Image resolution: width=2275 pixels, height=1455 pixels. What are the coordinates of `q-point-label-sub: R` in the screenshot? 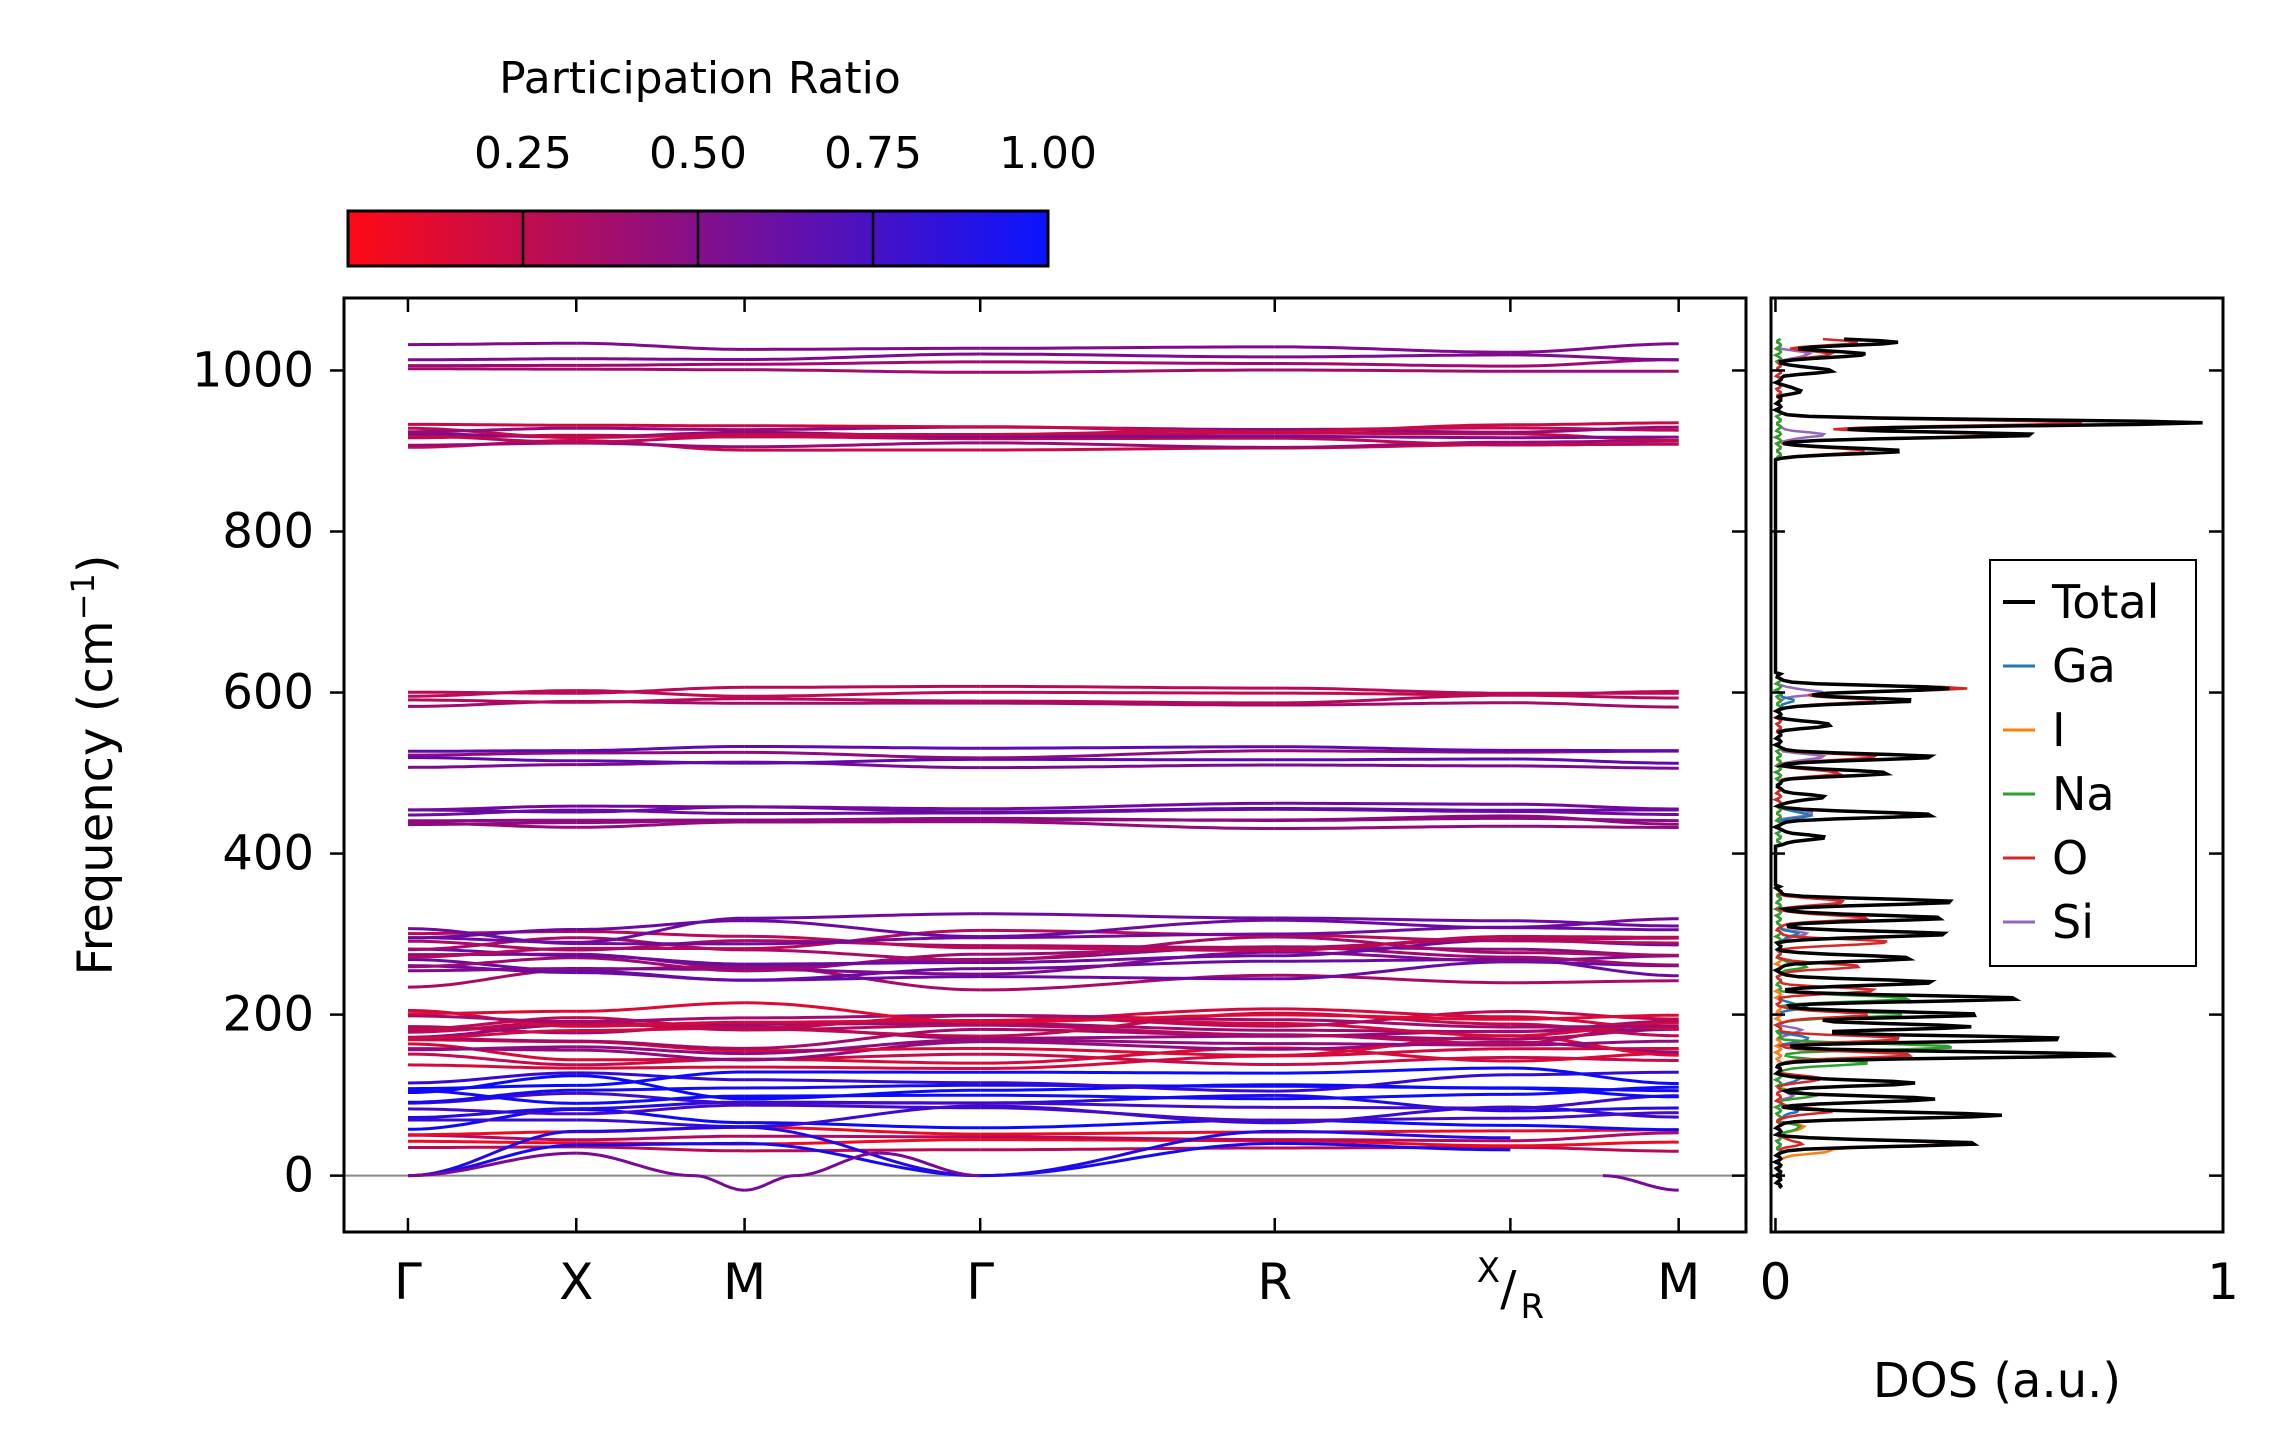 It's located at (1533, 1307).